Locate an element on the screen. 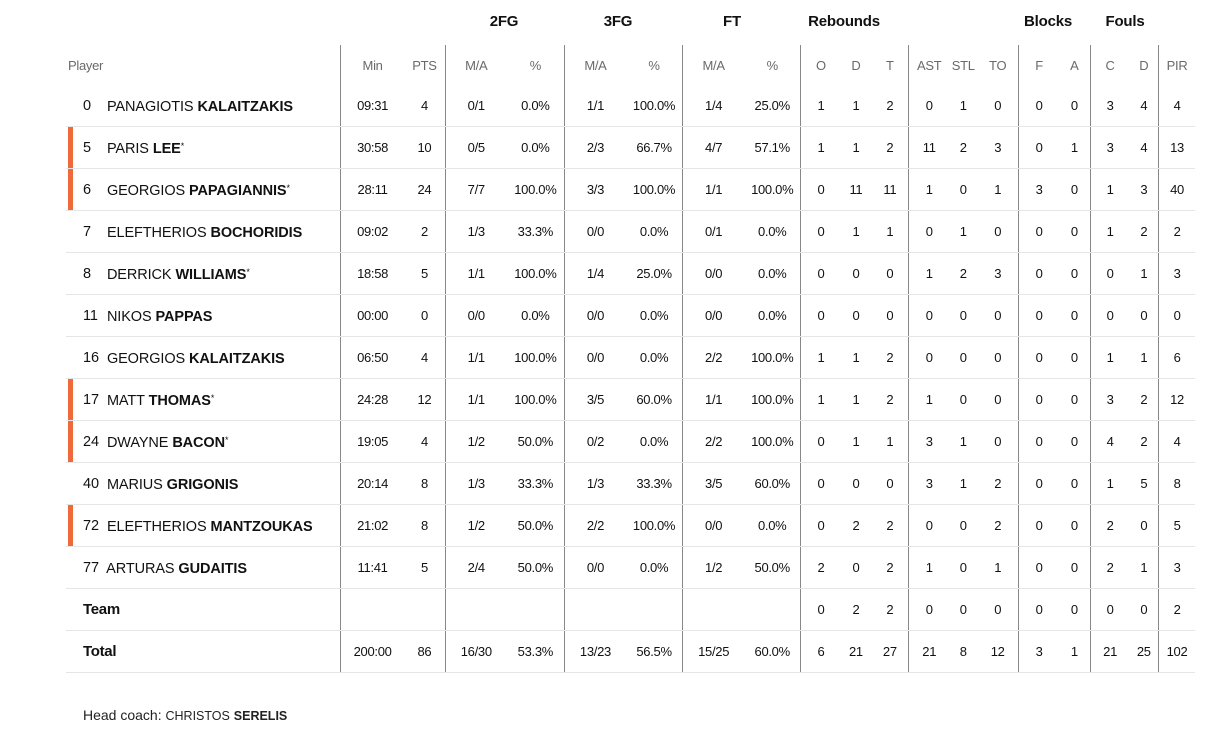 Image resolution: width=1209 pixels, height=733 pixels. player-number: 40 is located at coordinates (91, 484).